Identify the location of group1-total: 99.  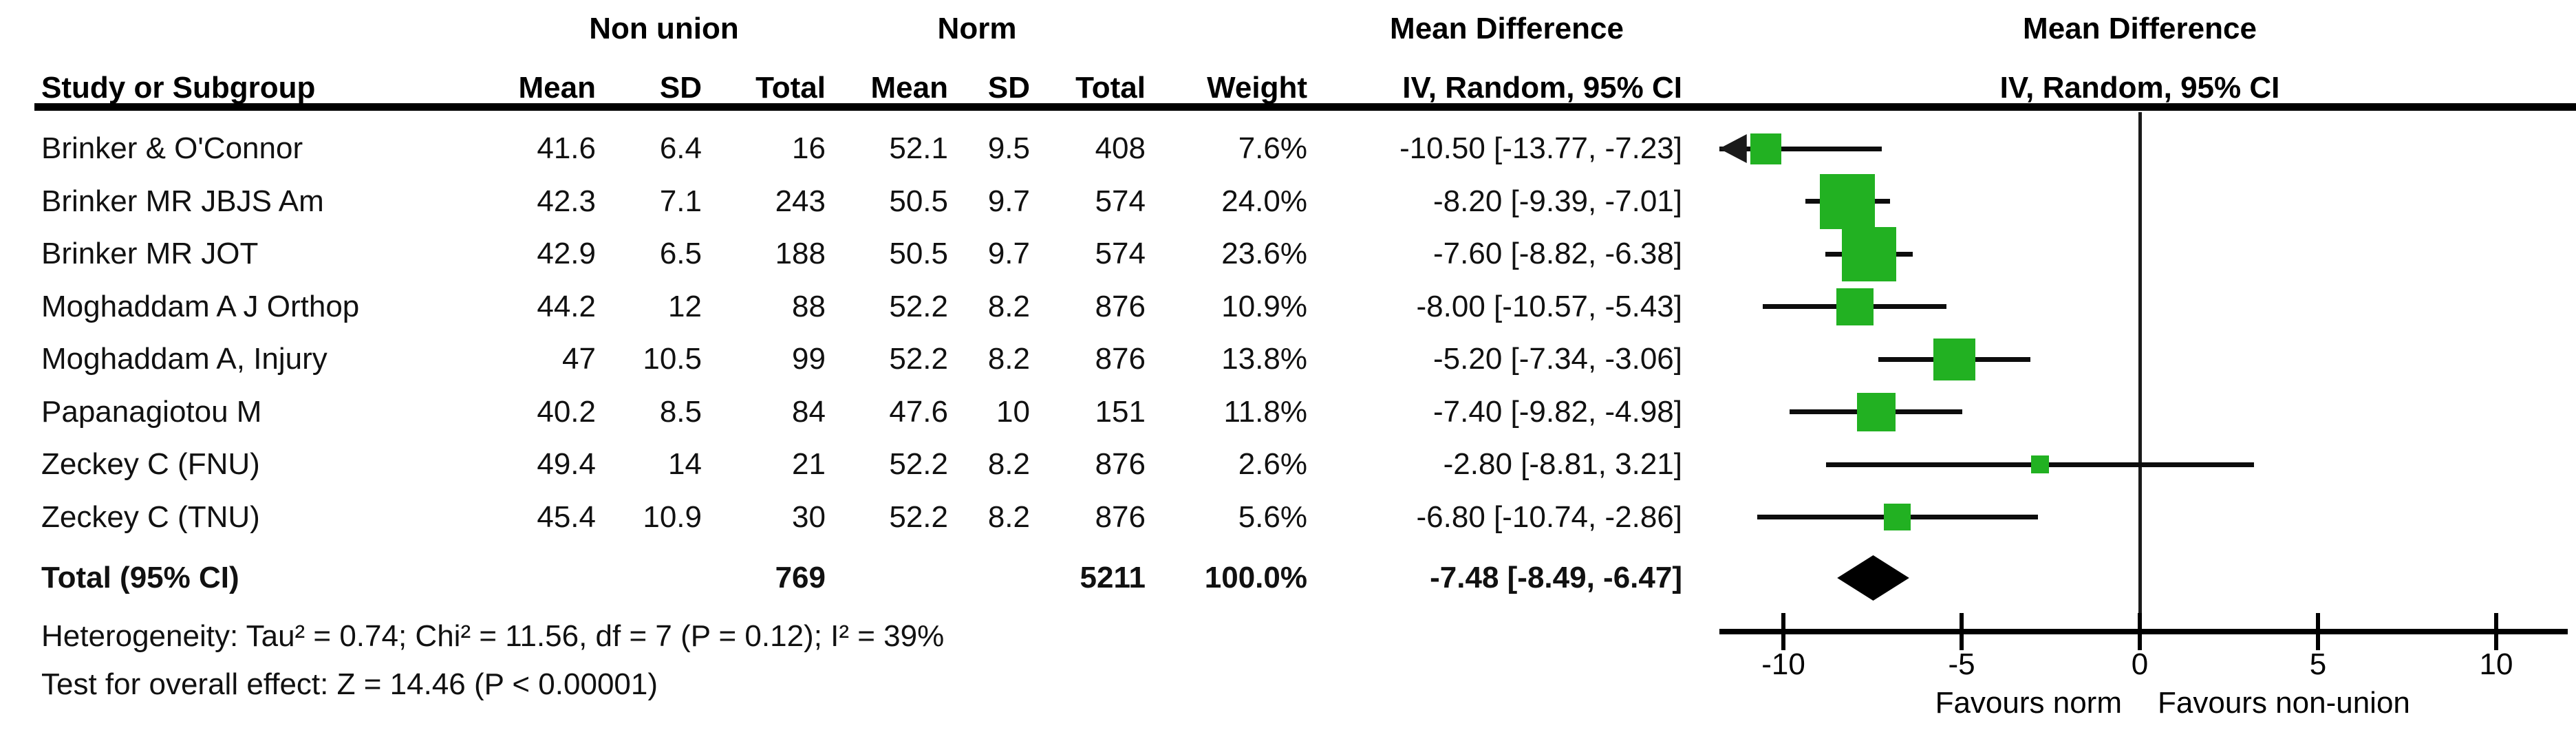
(809, 359).